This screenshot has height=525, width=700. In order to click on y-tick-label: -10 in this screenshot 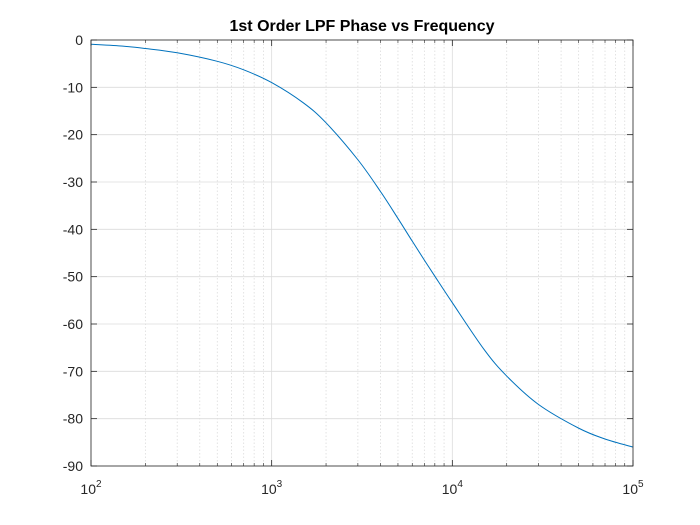, I will do `click(73, 87)`.